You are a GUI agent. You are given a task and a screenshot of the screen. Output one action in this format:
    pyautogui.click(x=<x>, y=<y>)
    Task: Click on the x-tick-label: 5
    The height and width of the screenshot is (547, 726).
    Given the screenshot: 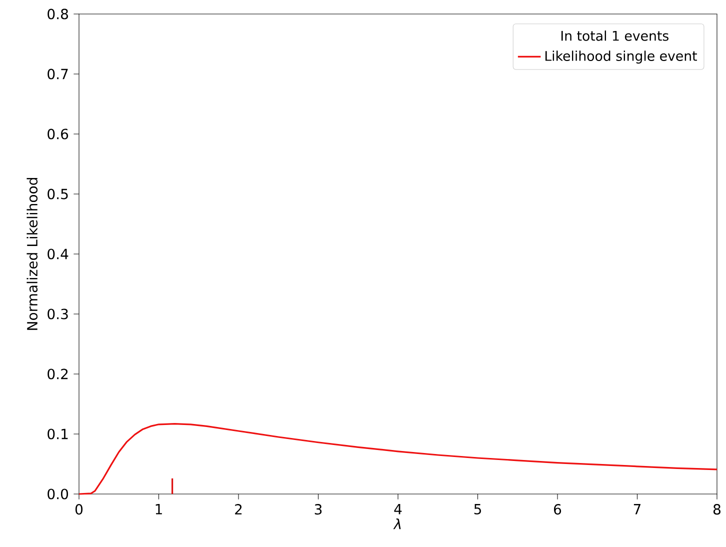 What is the action you would take?
    pyautogui.click(x=477, y=509)
    